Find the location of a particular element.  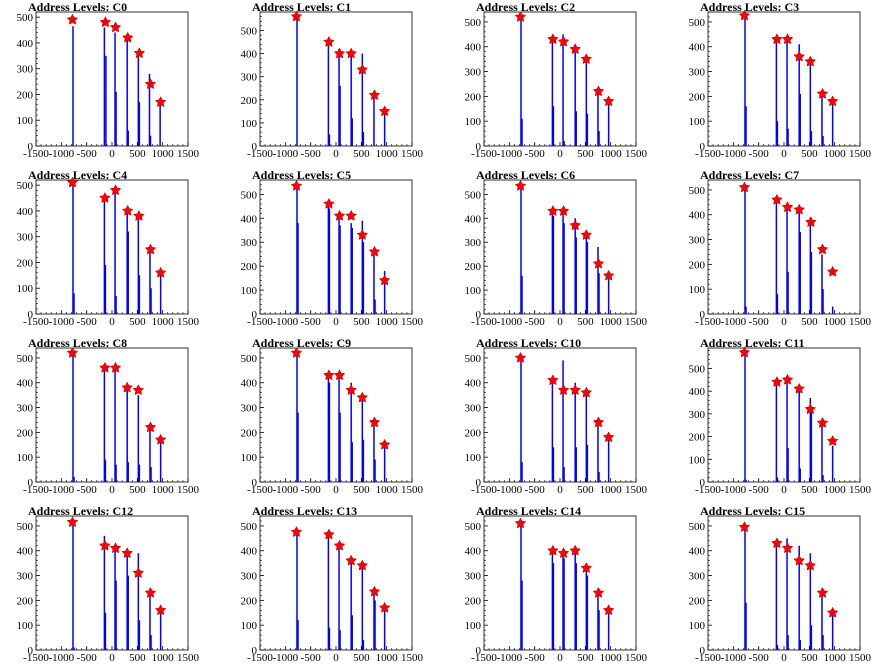

chart-title: Address Levels: C9 is located at coordinates (301, 343).